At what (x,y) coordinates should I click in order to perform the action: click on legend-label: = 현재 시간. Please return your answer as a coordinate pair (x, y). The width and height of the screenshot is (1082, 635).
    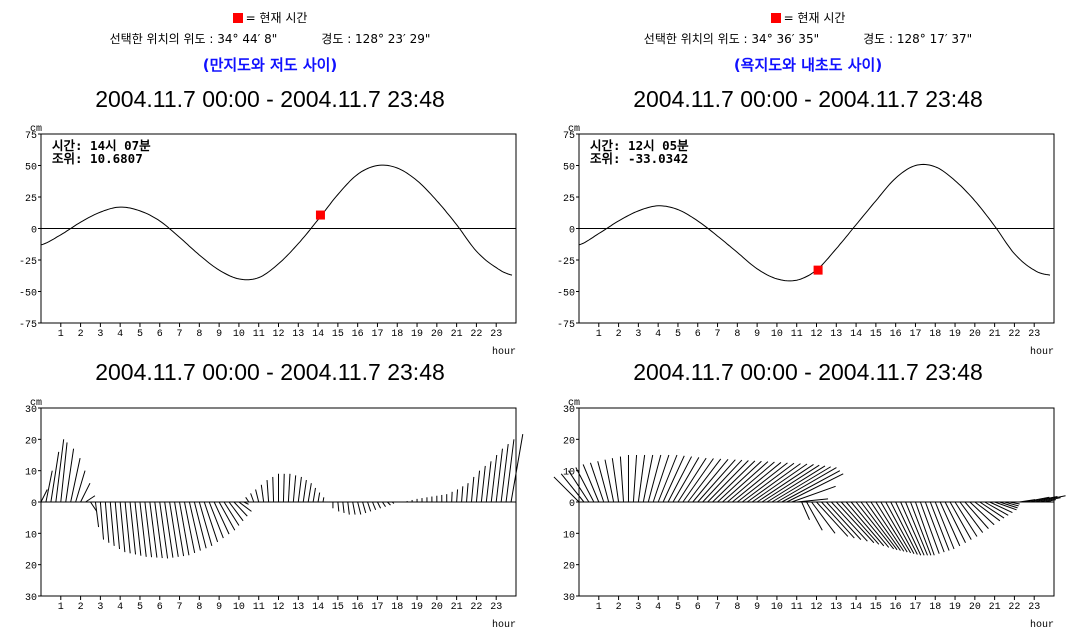
    Looking at the image, I should click on (814, 18).